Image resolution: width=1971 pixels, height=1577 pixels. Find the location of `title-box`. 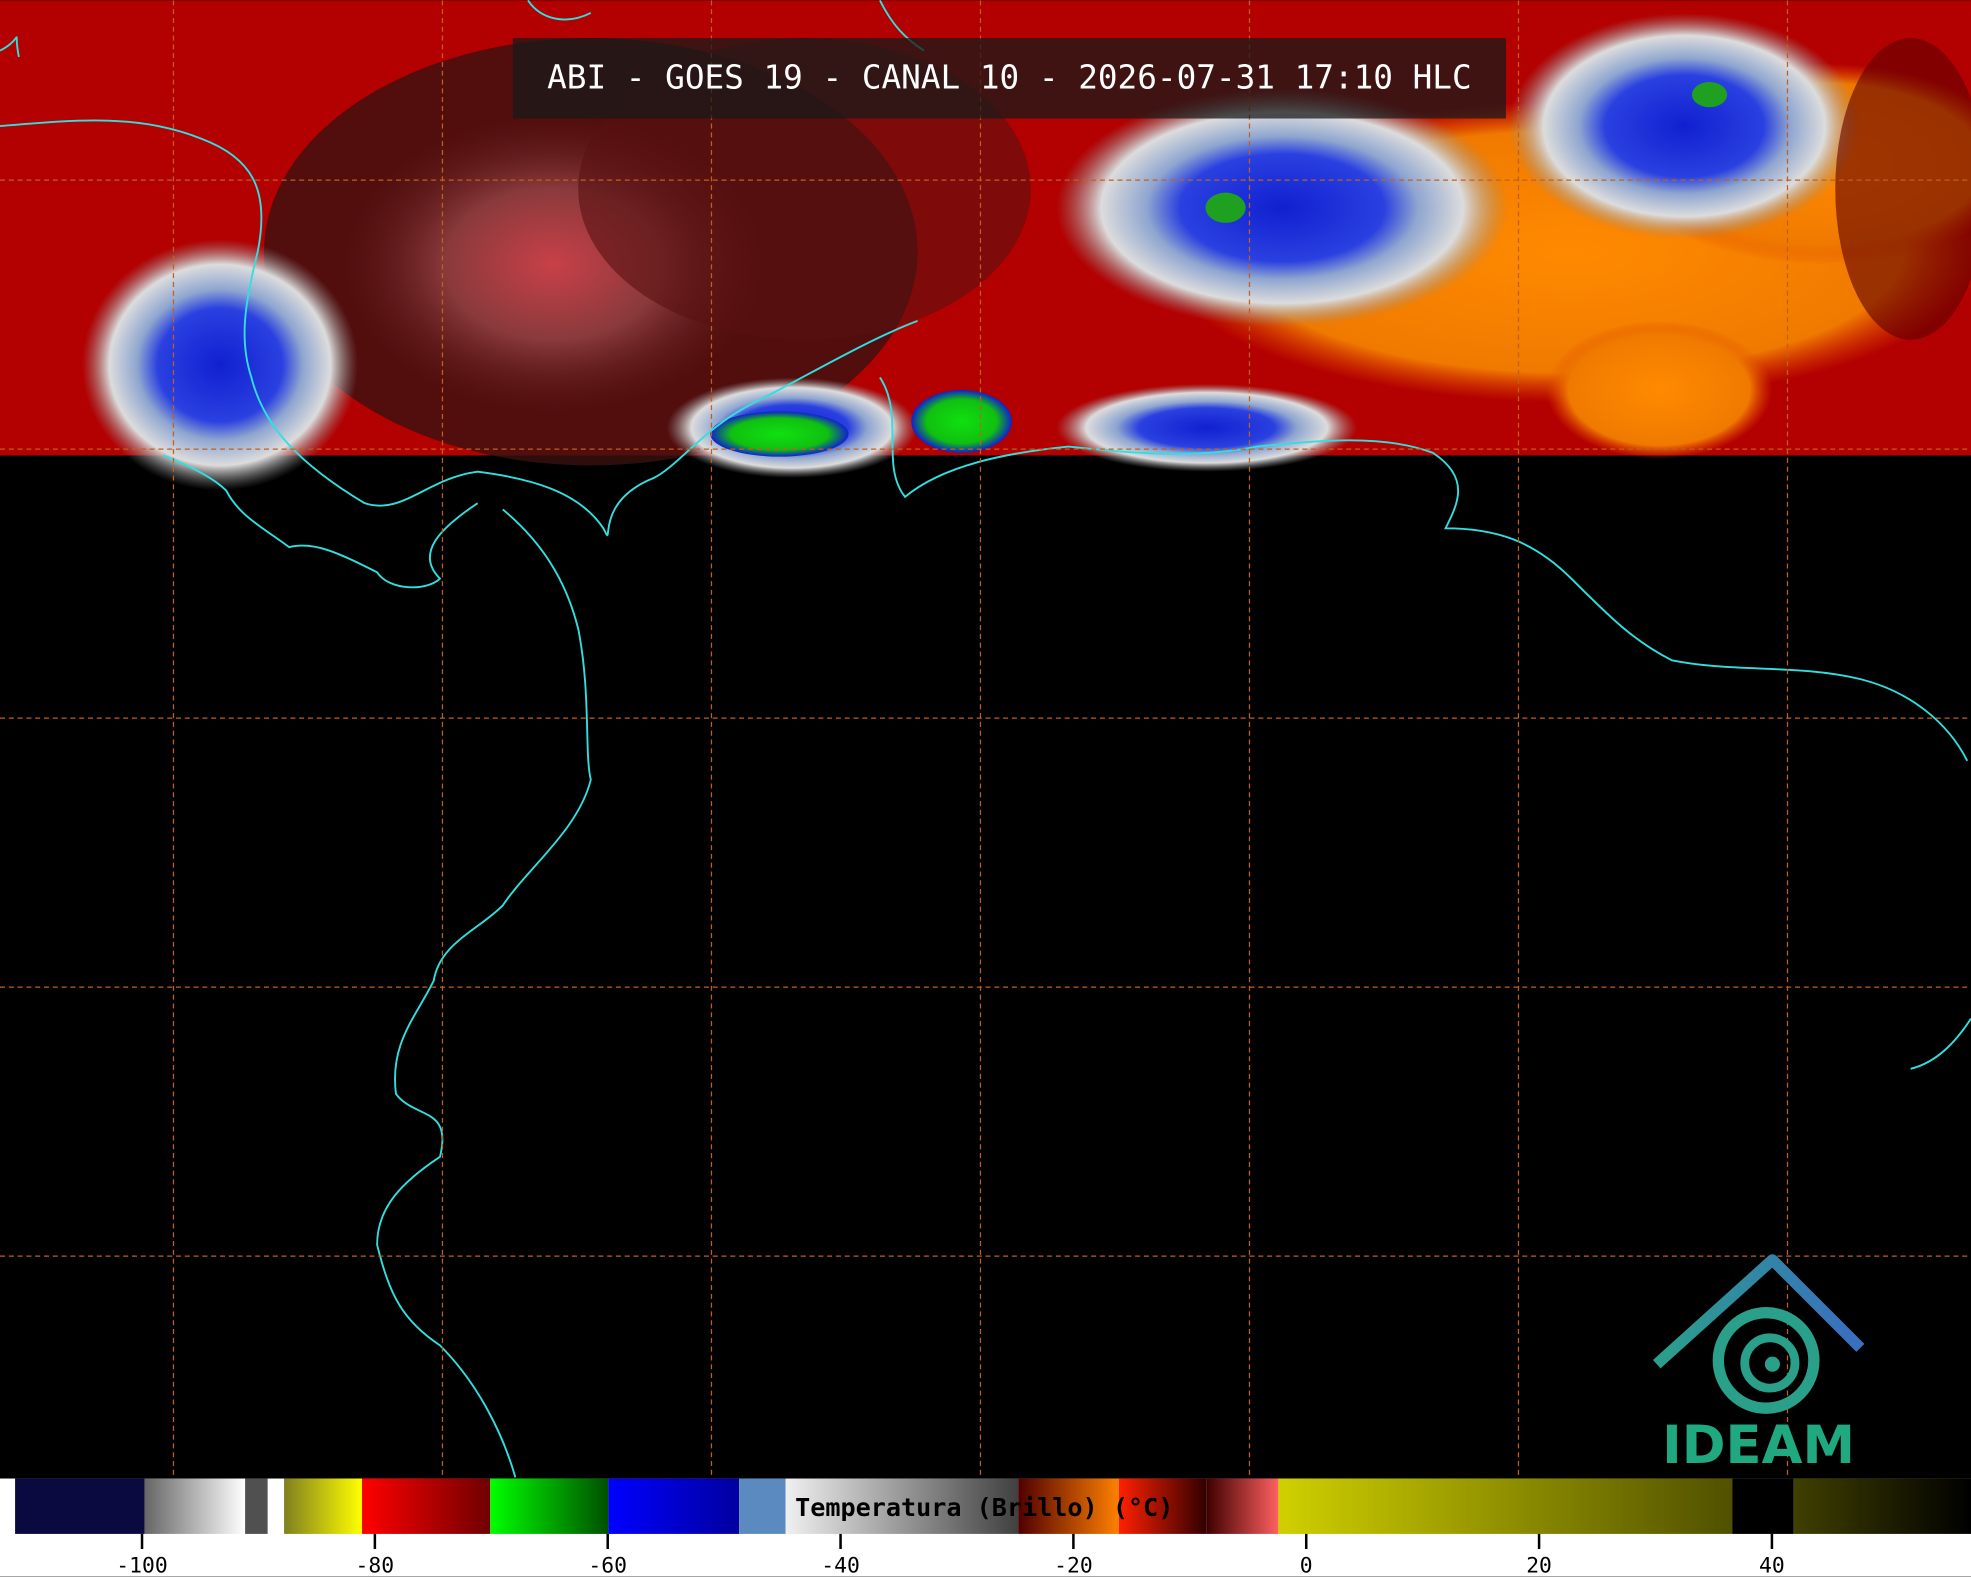

title-box is located at coordinates (1009, 78).